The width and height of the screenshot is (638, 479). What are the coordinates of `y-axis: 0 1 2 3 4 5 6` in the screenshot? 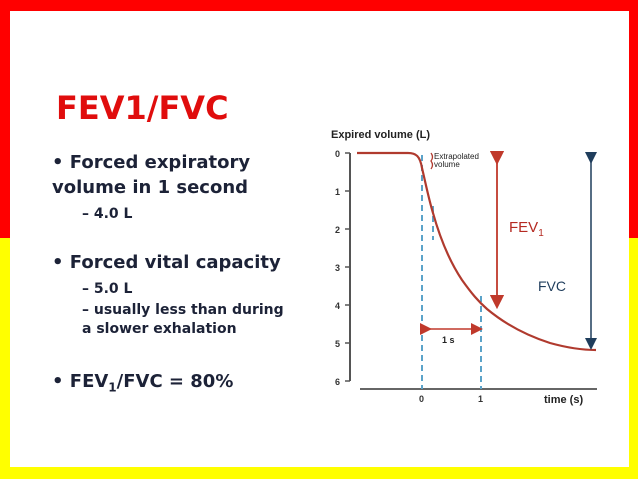 It's located at (343, 268).